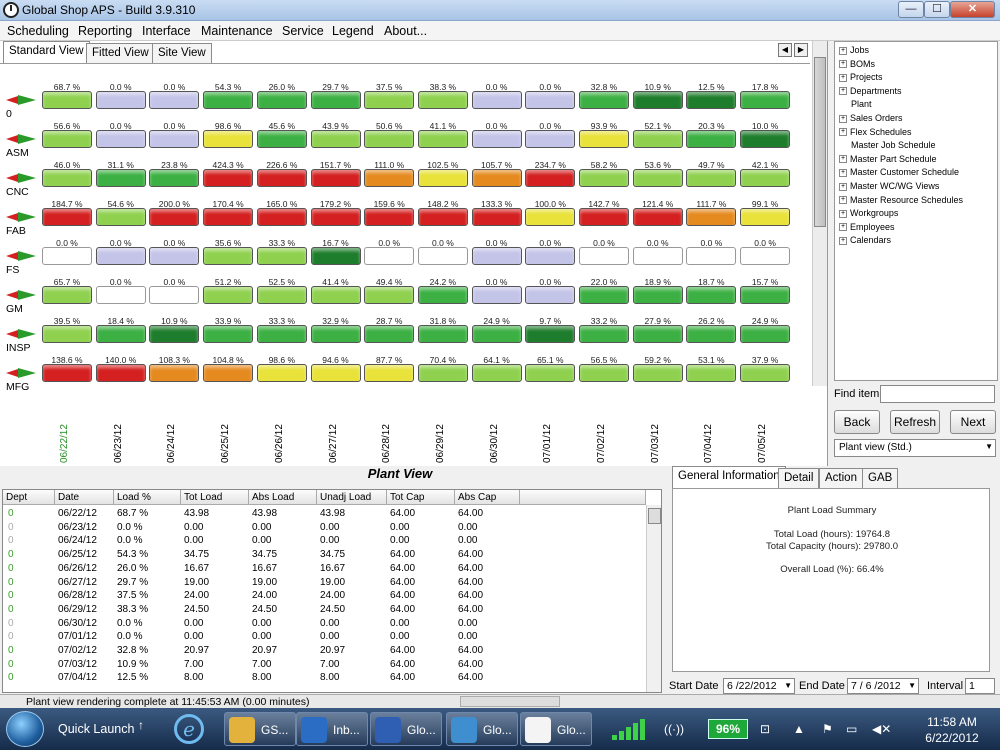 The height and width of the screenshot is (750, 1000). What do you see at coordinates (887, 145) in the screenshot?
I see `tree-node: Master Job Schedule` at bounding box center [887, 145].